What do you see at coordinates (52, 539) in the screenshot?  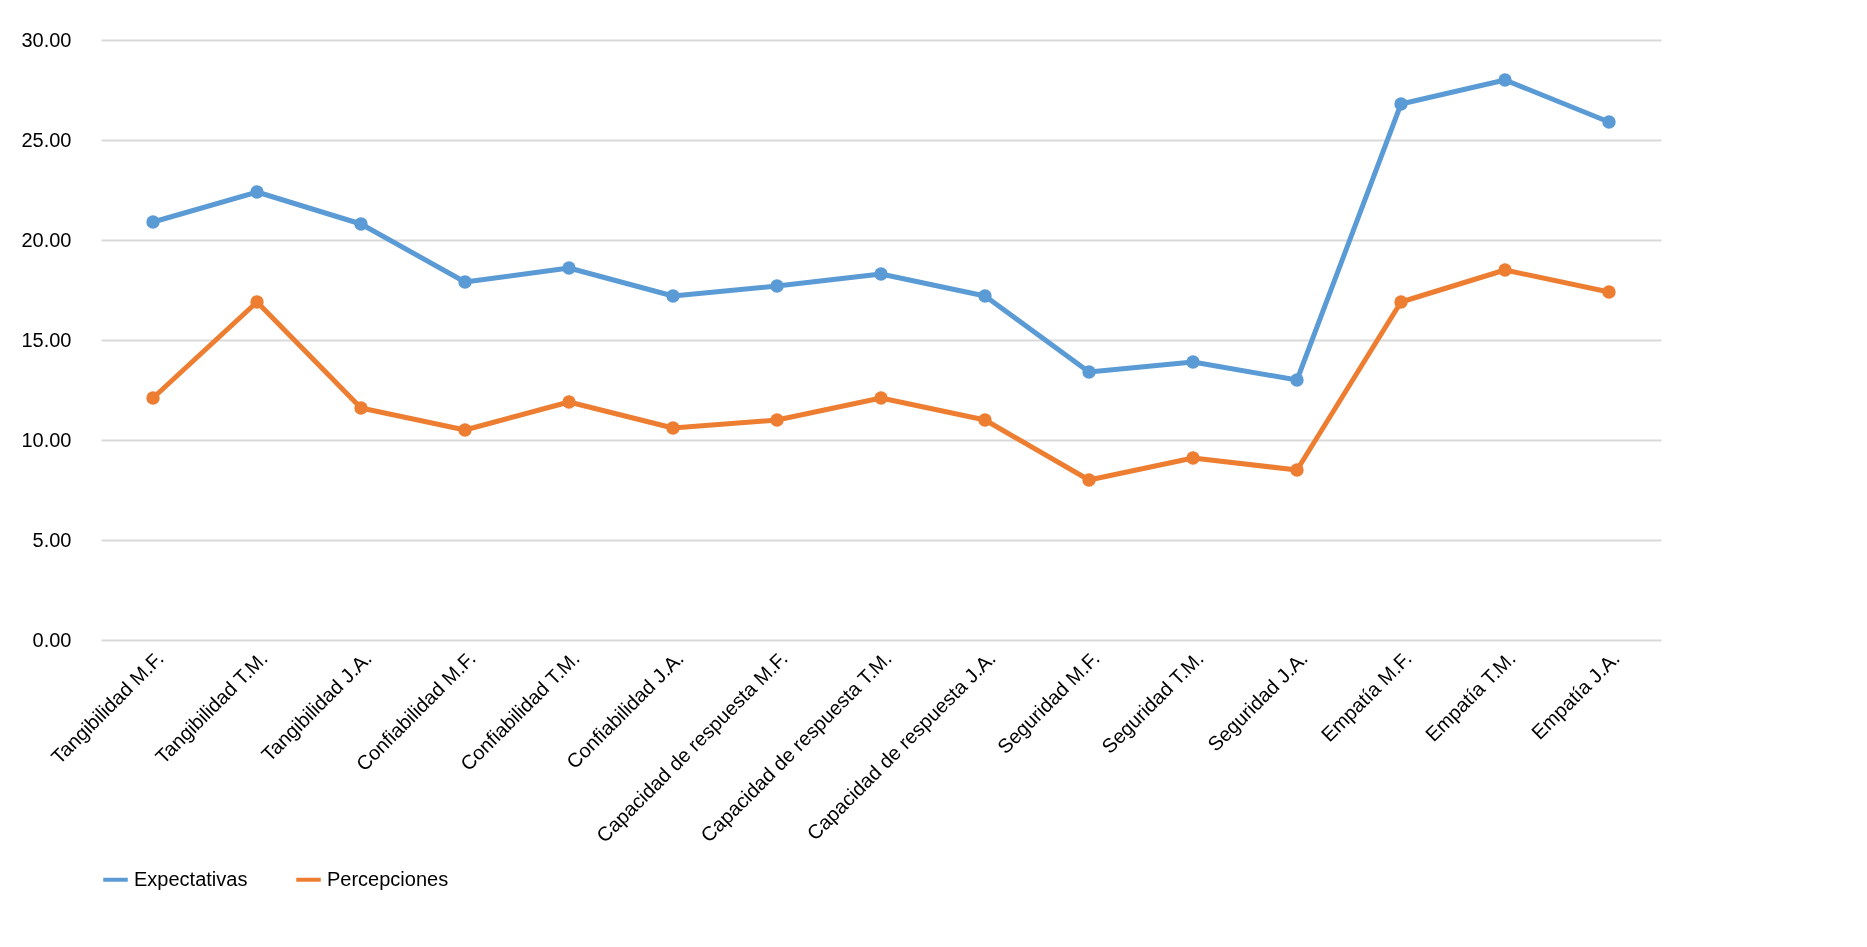 I see `y-tick-label: 5.00` at bounding box center [52, 539].